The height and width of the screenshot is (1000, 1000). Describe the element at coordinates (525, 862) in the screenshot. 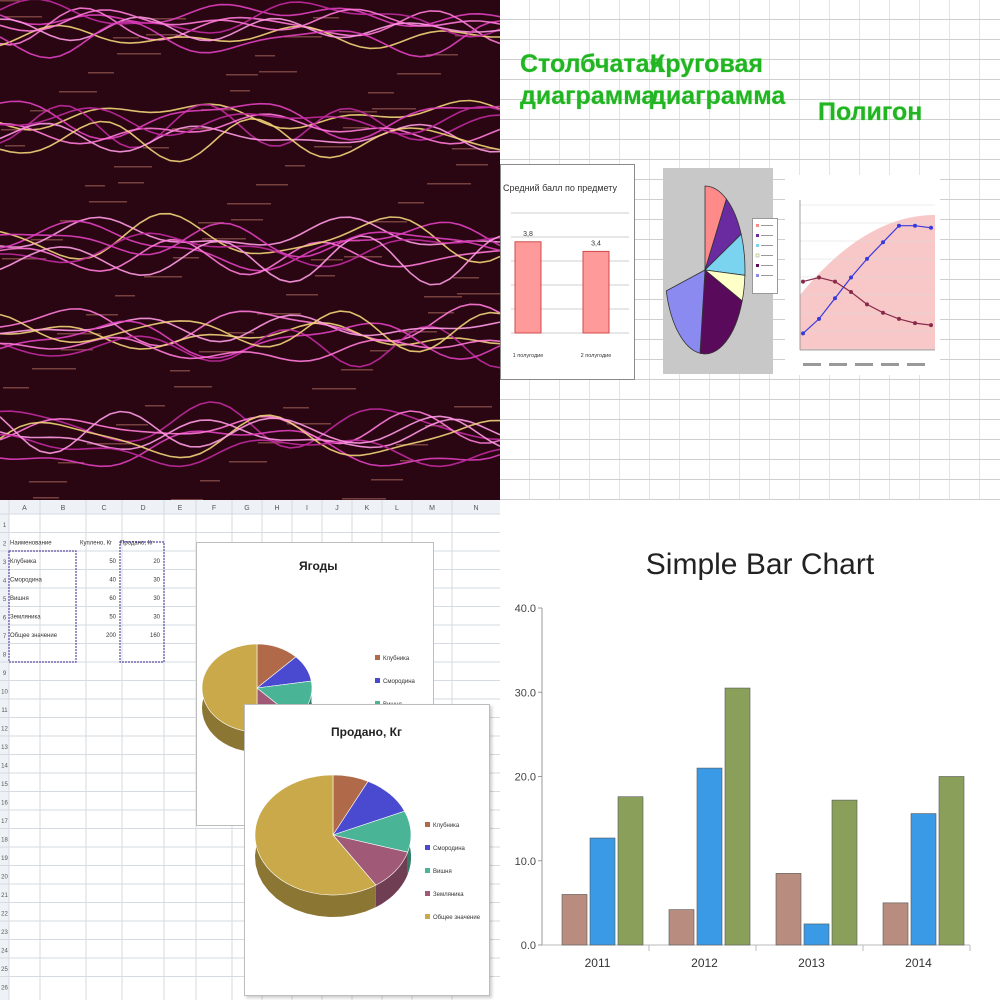

I see `y-tick-label: 10.0` at that location.